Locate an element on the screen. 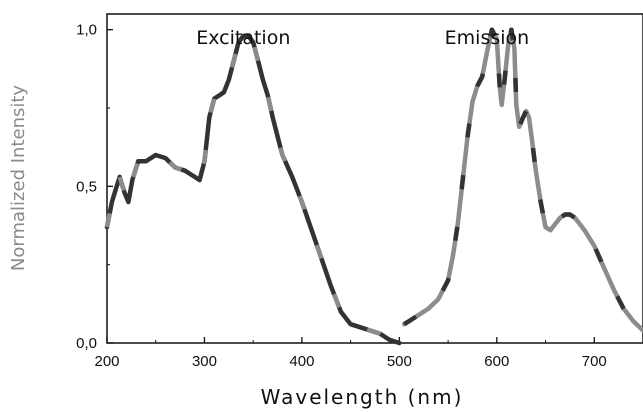 Image resolution: width=643 pixels, height=412 pixels. y-tick-label: 0,0 is located at coordinates (86, 343).